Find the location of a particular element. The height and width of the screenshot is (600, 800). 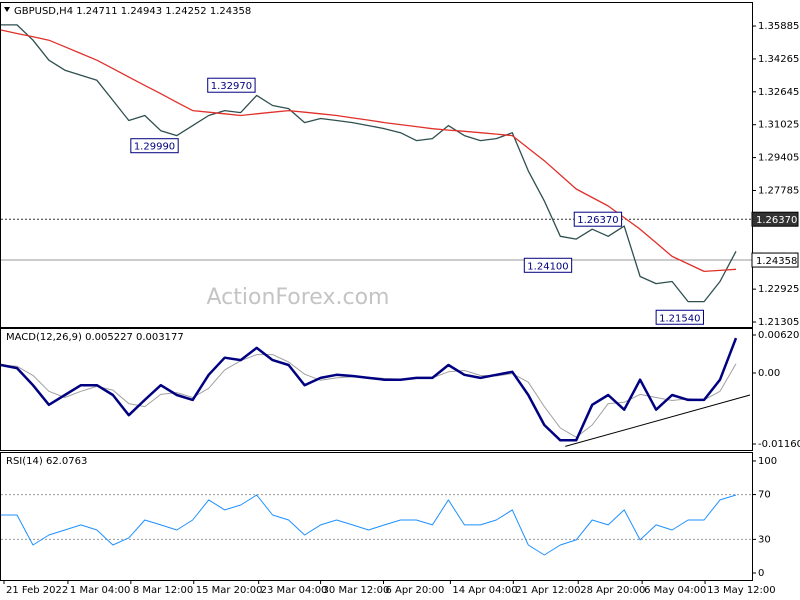

x-tick-label: 30 Mar 12:00 is located at coordinates (356, 590).